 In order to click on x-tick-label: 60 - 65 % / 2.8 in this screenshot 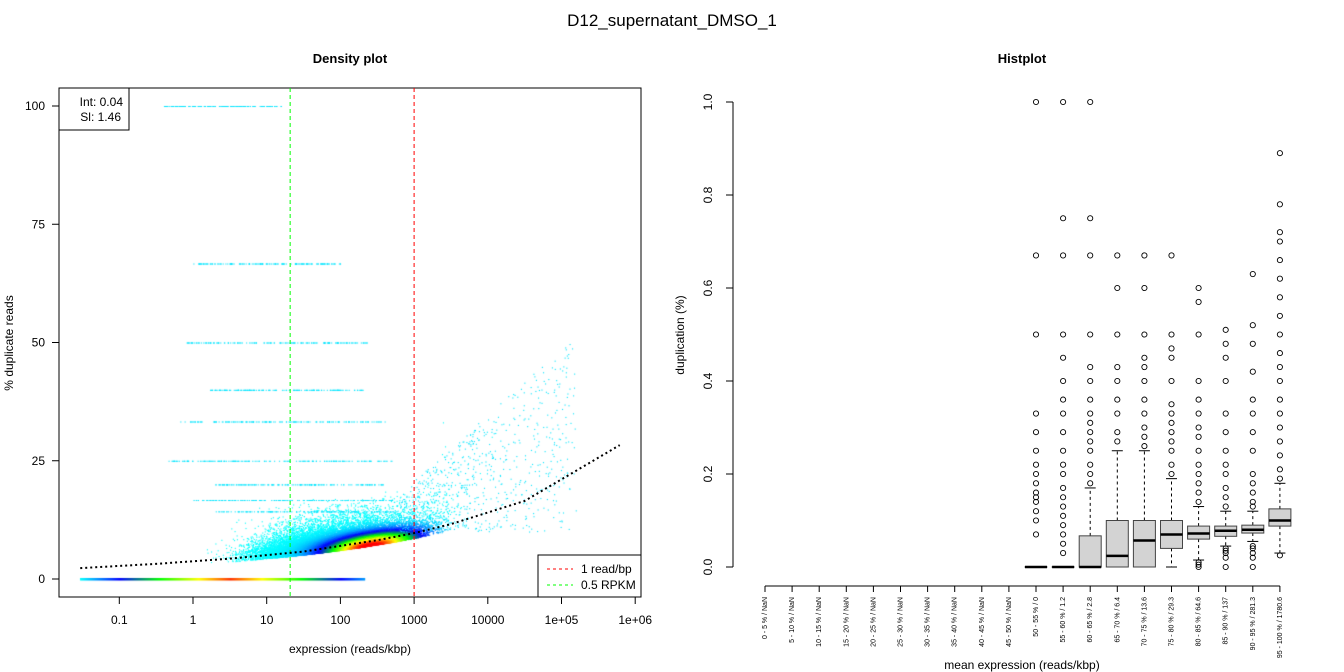, I will do `click(1090, 620)`.